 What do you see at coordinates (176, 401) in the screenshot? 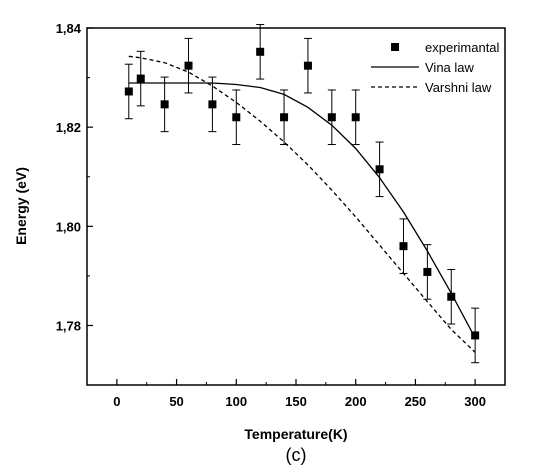
I see `x-tick-label: 50` at bounding box center [176, 401].